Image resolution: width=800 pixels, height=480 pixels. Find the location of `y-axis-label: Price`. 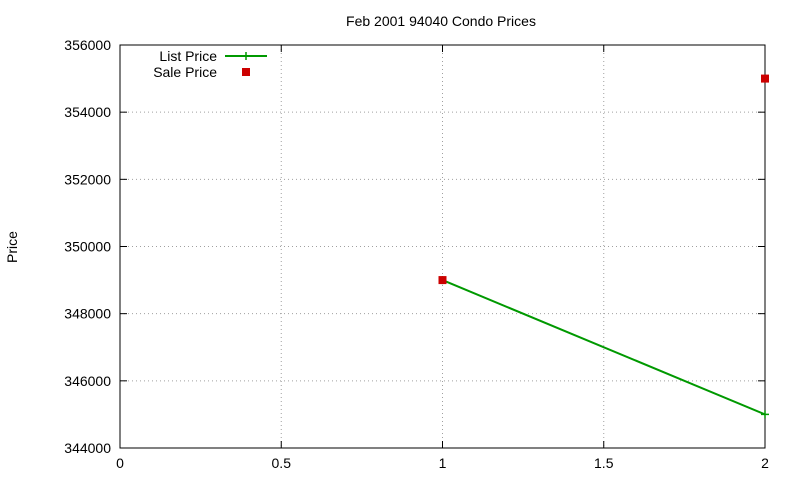

y-axis-label: Price is located at coordinates (12, 247).